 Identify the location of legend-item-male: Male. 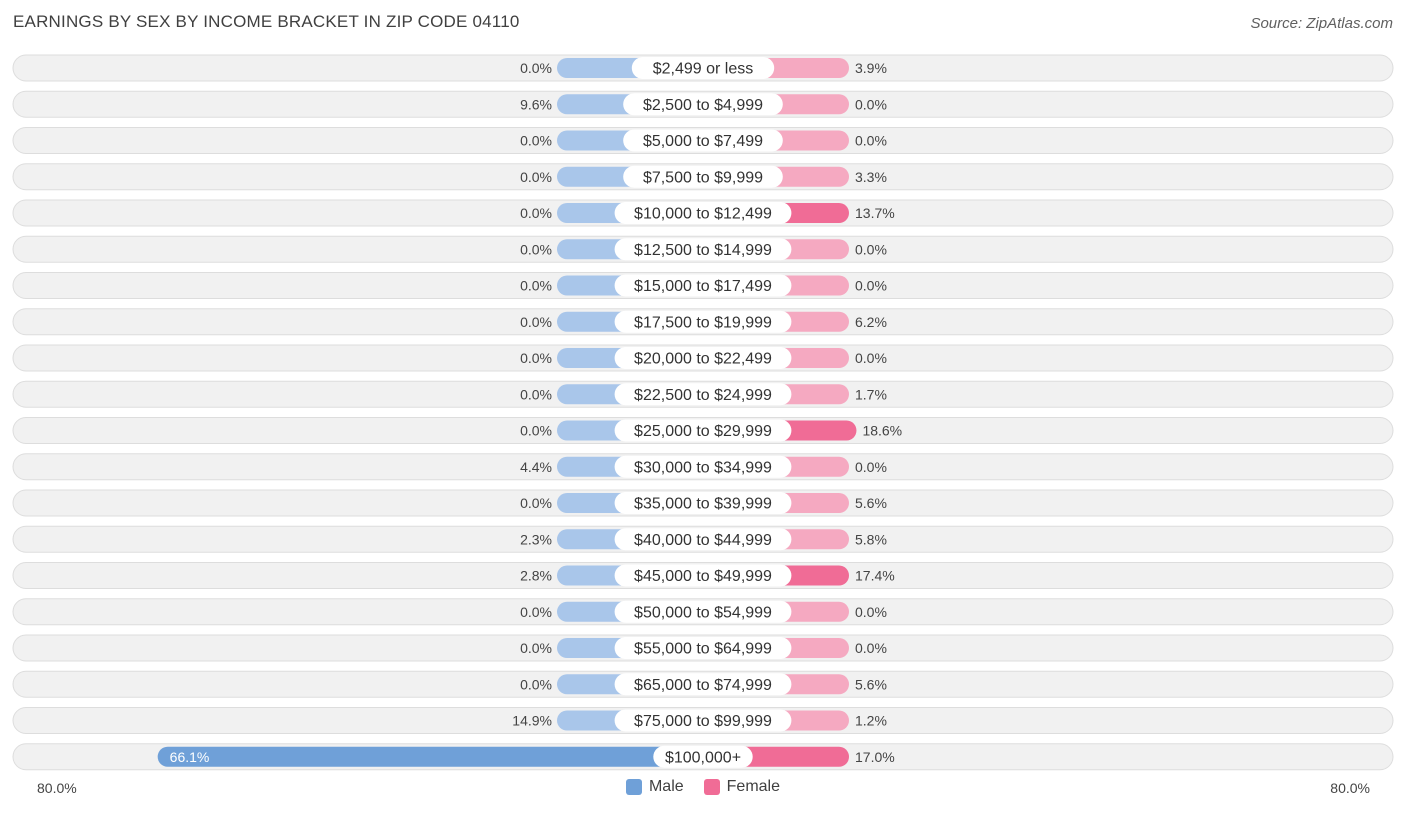
(654, 787).